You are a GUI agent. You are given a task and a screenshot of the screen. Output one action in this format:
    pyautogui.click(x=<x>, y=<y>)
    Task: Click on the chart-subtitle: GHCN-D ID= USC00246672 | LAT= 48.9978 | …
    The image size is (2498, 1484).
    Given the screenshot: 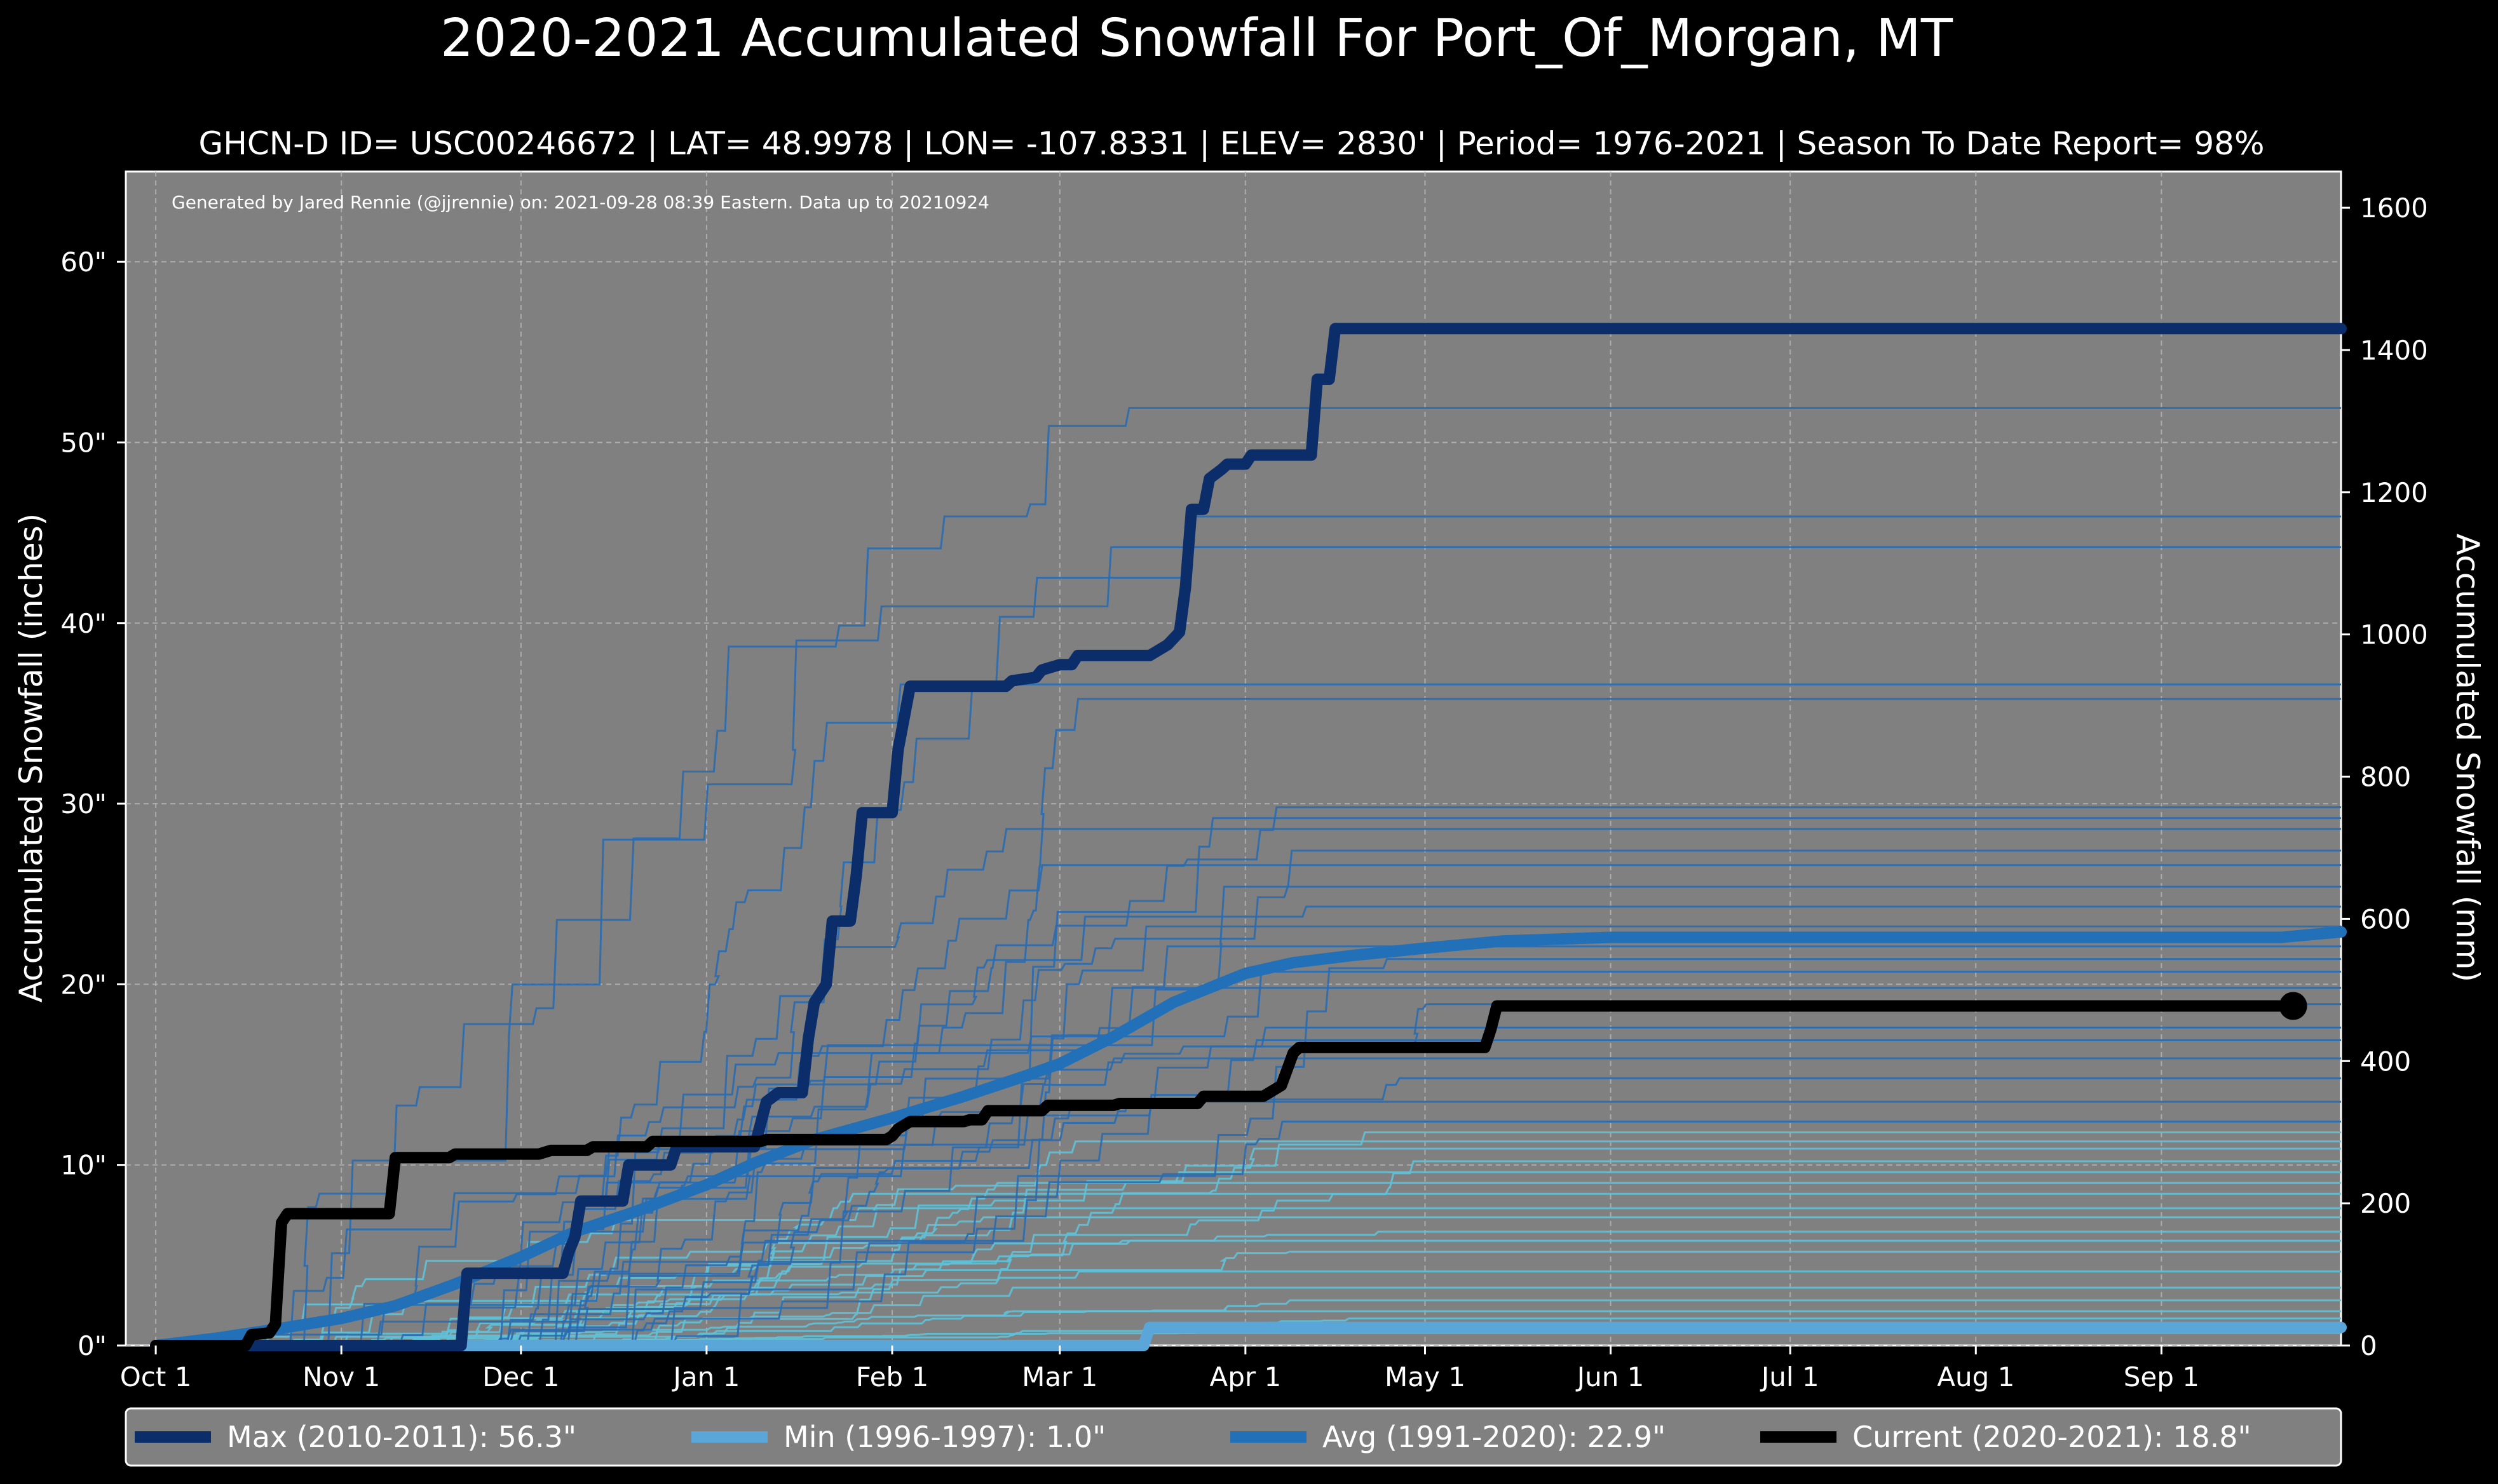 What is the action you would take?
    pyautogui.click(x=1232, y=143)
    